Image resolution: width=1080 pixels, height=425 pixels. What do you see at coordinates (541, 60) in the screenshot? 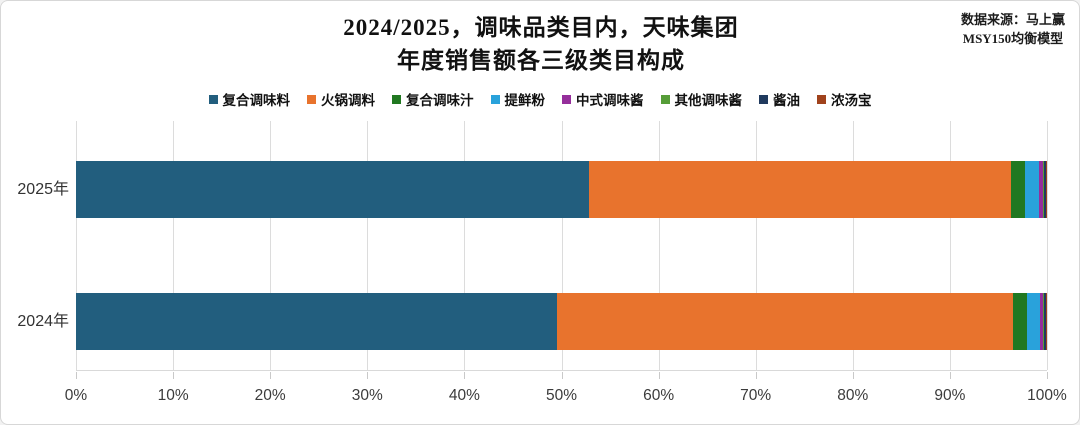
I see `chart-title-line2: 年度销售额各三级类目构成` at bounding box center [541, 60].